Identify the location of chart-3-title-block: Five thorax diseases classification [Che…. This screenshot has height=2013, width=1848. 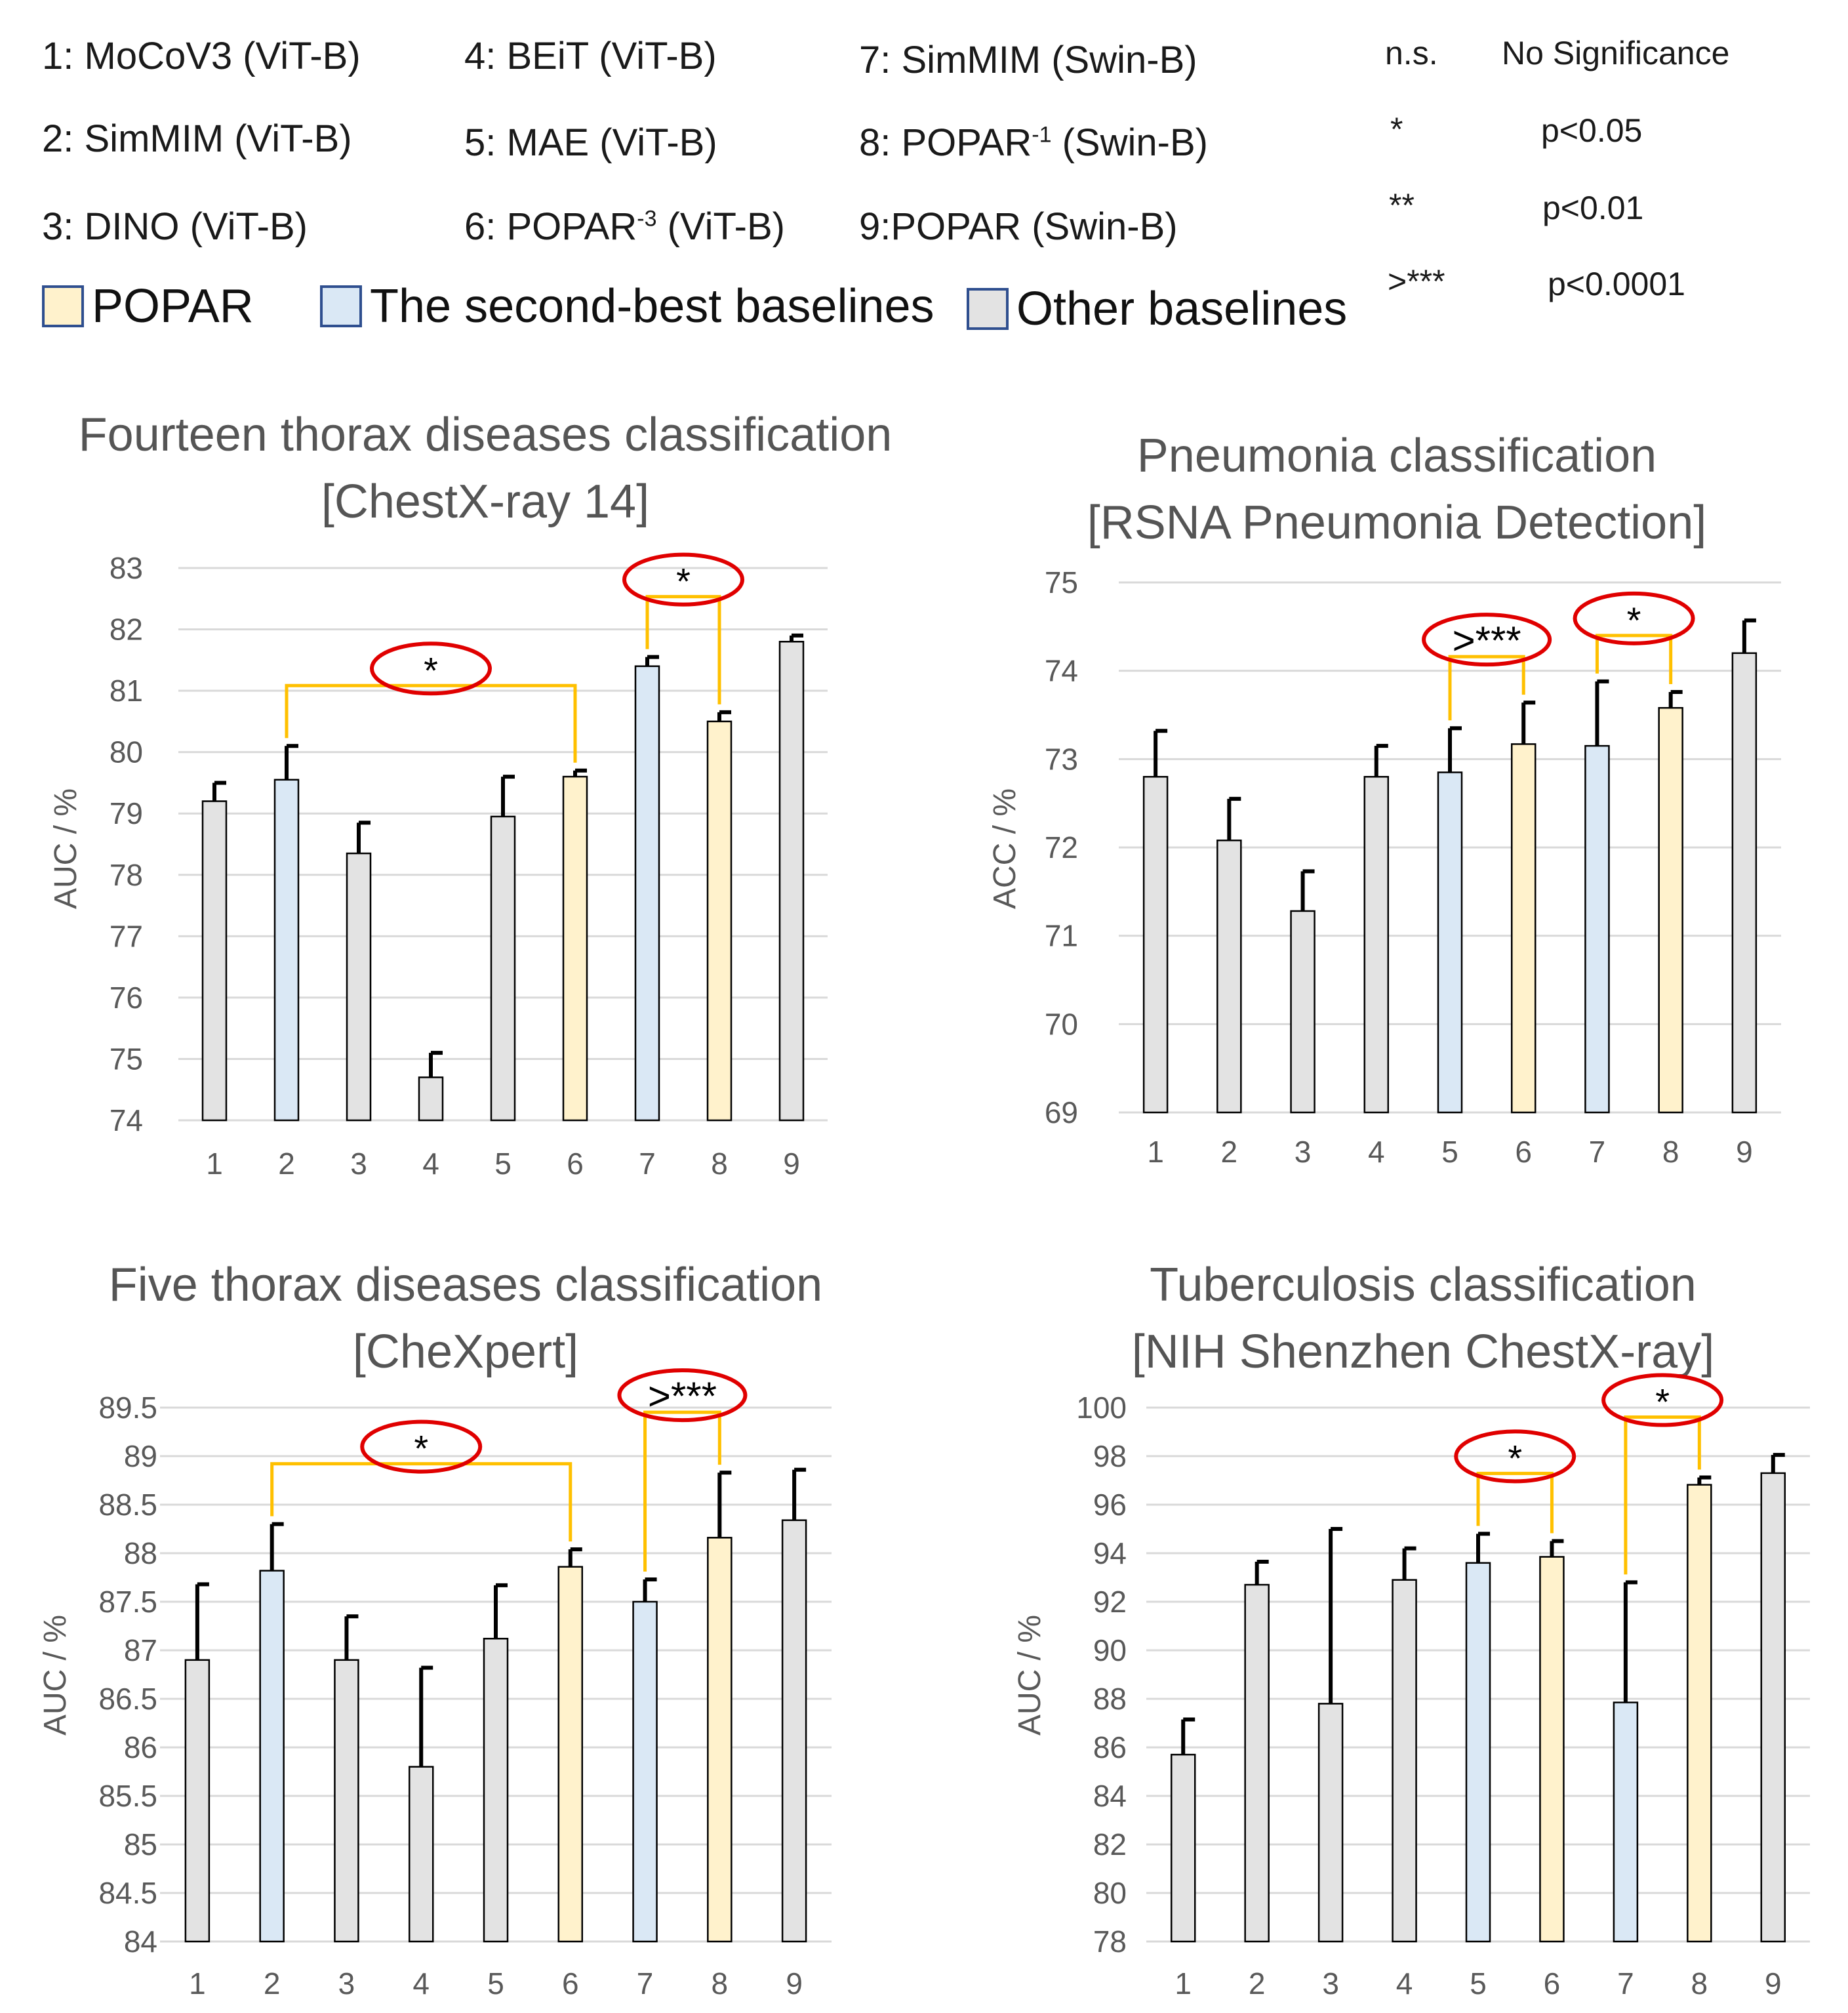
(465, 1318).